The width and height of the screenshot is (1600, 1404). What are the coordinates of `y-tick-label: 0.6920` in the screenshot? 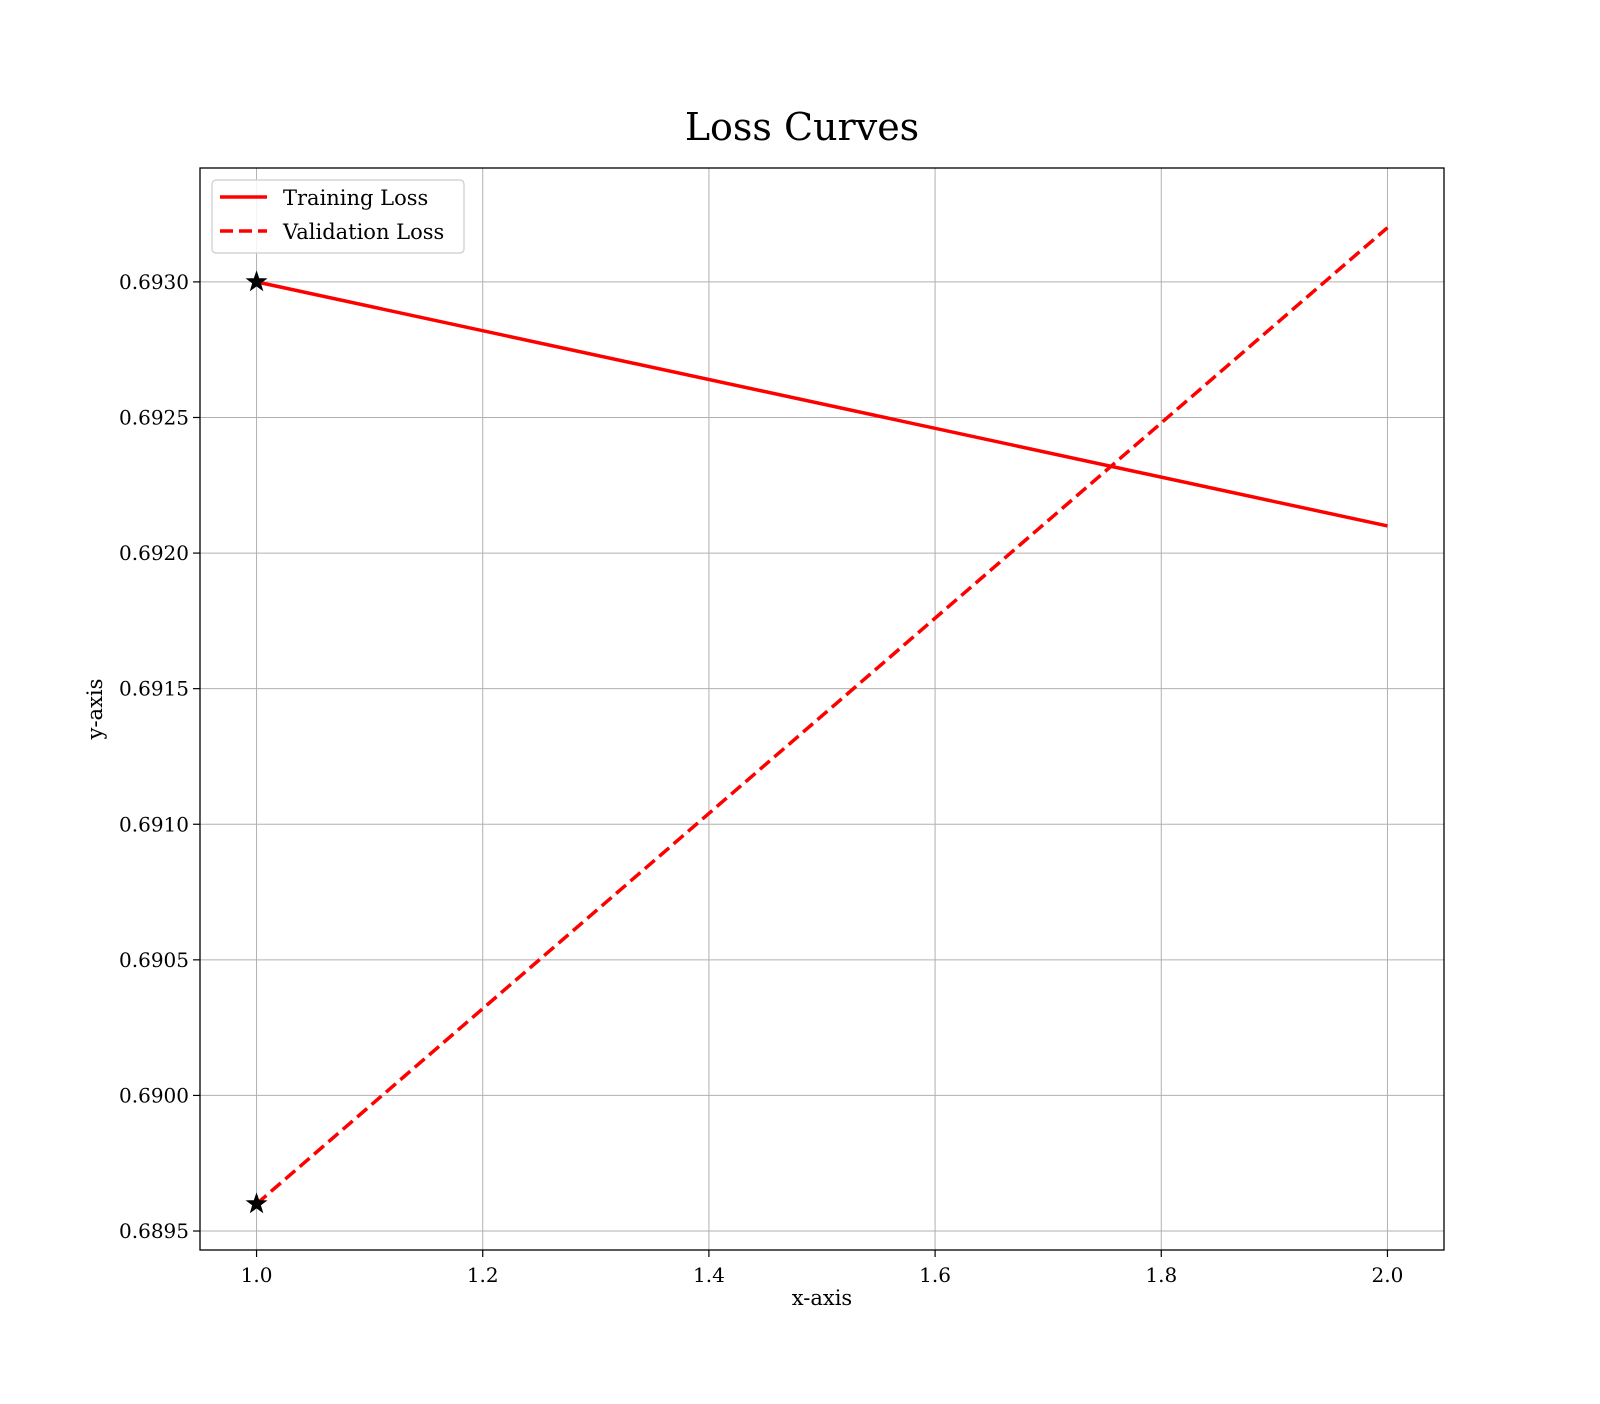 It's located at (154, 553).